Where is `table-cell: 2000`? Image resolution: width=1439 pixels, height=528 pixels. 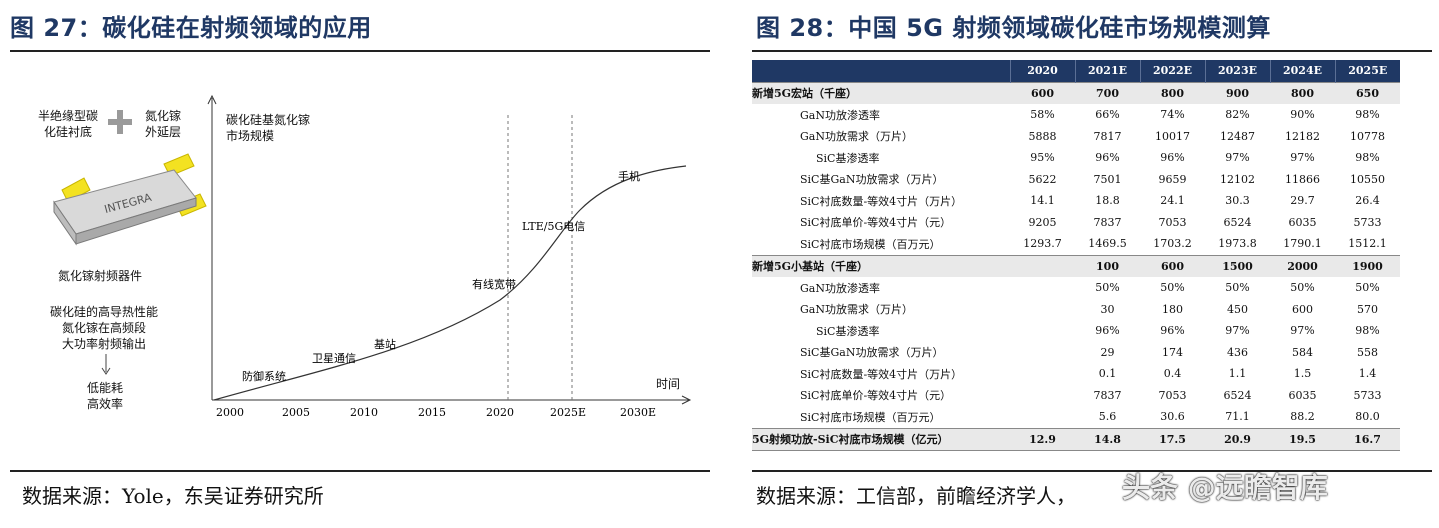 table-cell: 2000 is located at coordinates (1302, 265).